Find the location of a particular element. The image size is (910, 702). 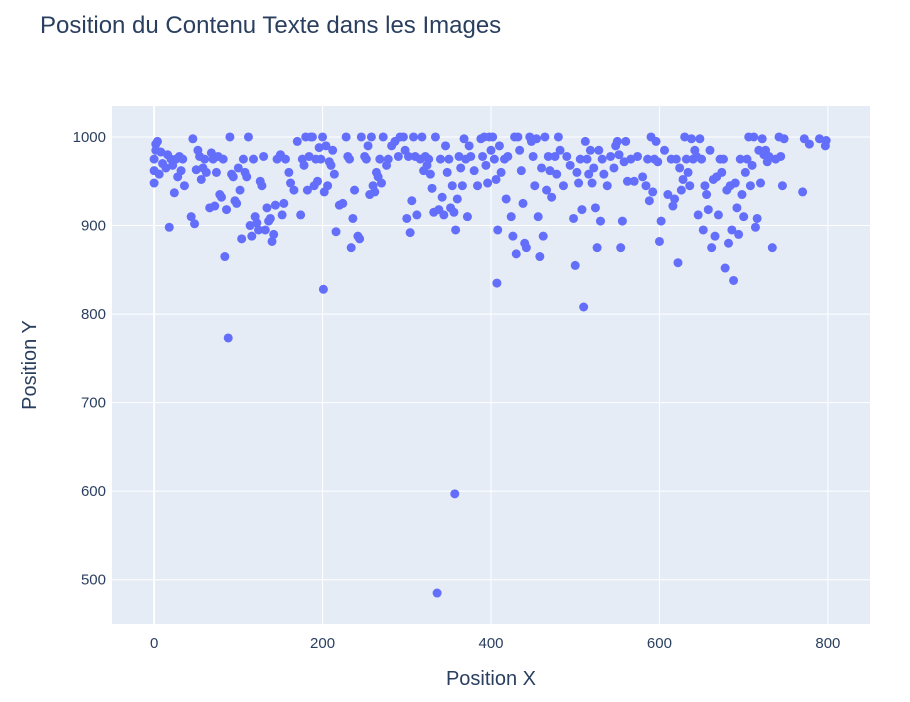

x-tick-label: 800 is located at coordinates (827, 643).